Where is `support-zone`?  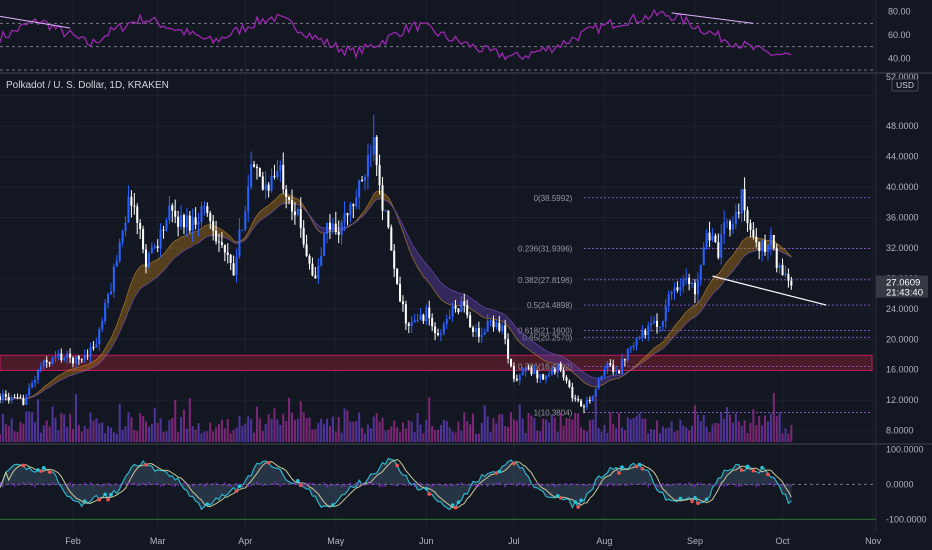
support-zone is located at coordinates (436, 362).